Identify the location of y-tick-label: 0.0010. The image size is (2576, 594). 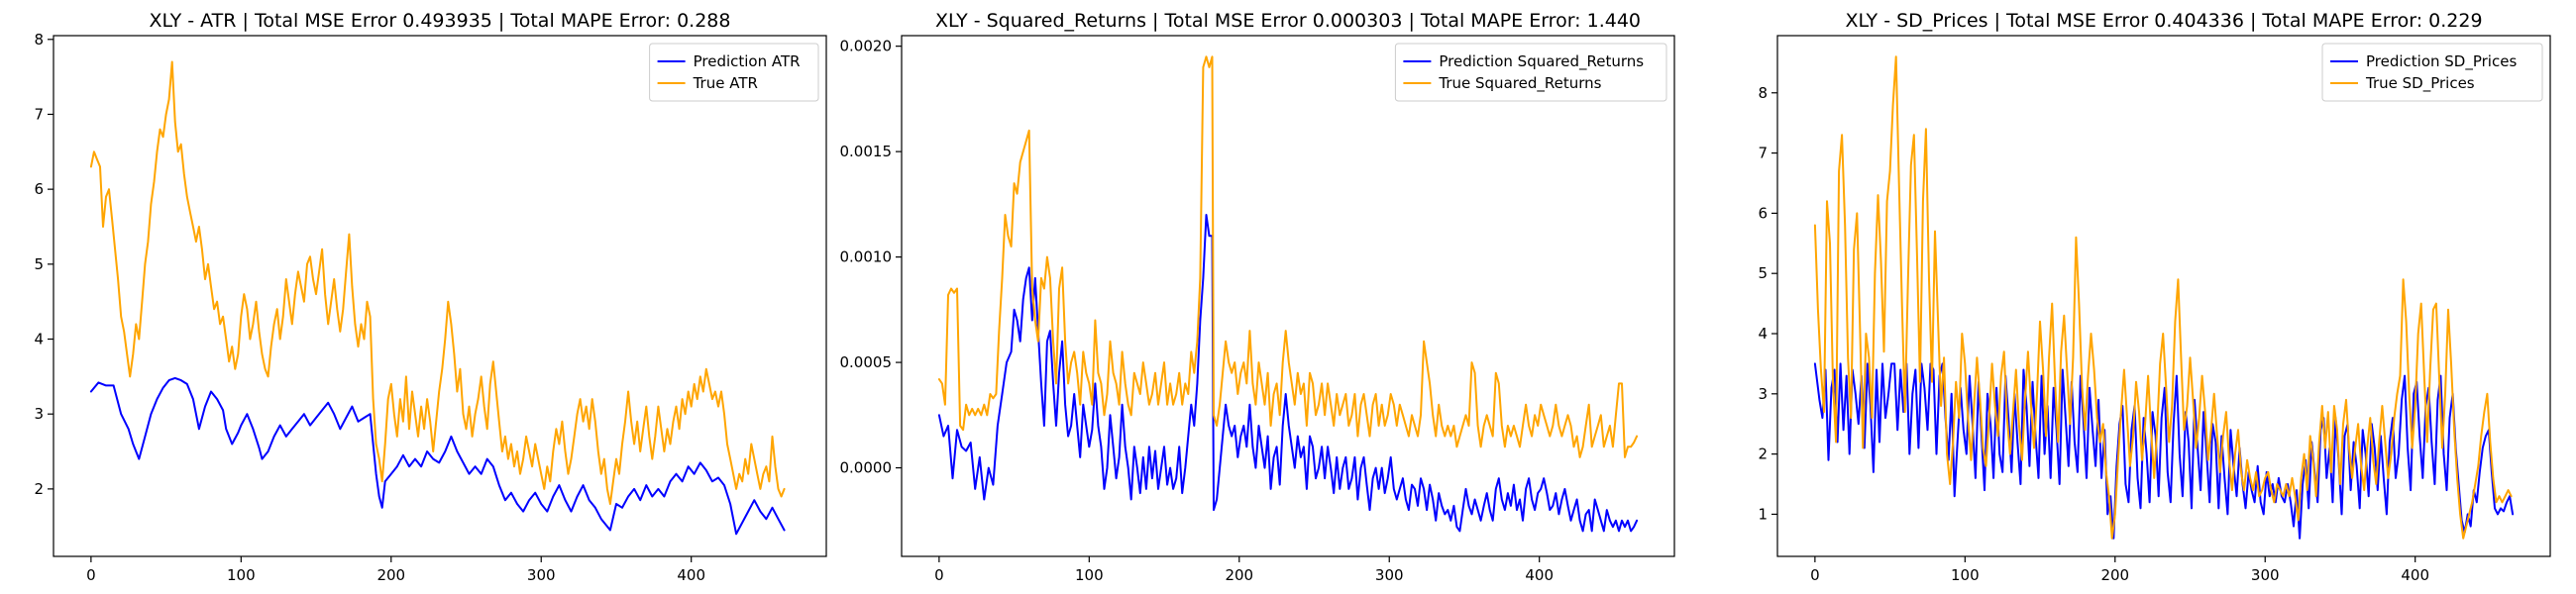
(866, 257).